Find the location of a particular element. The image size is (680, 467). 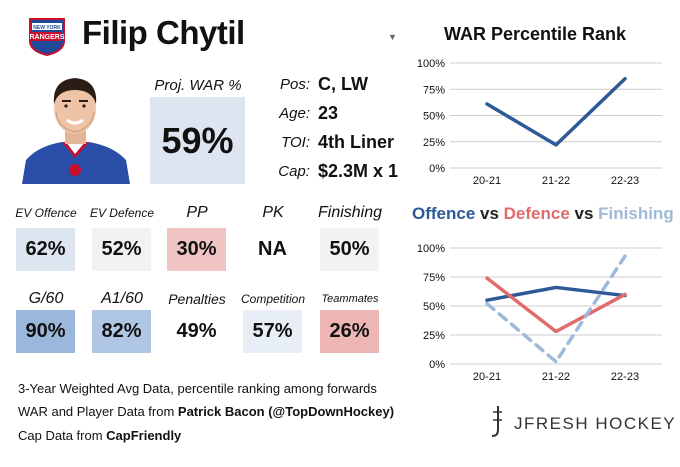

svg-text: RANGERS is located at coordinates (46, 37).